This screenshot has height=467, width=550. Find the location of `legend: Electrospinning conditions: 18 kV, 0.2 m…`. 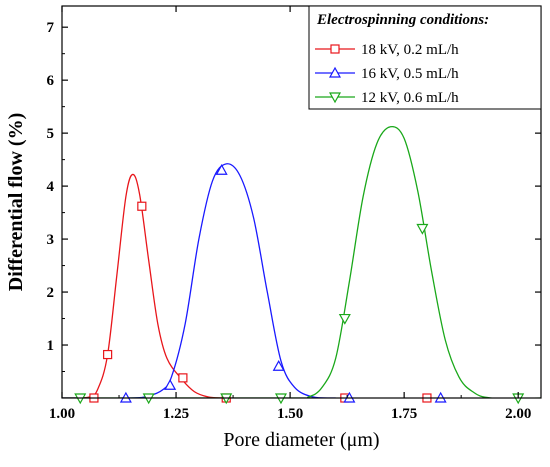

legend: Electrospinning conditions: 18 kV, 0.2 m… is located at coordinates (425, 57).